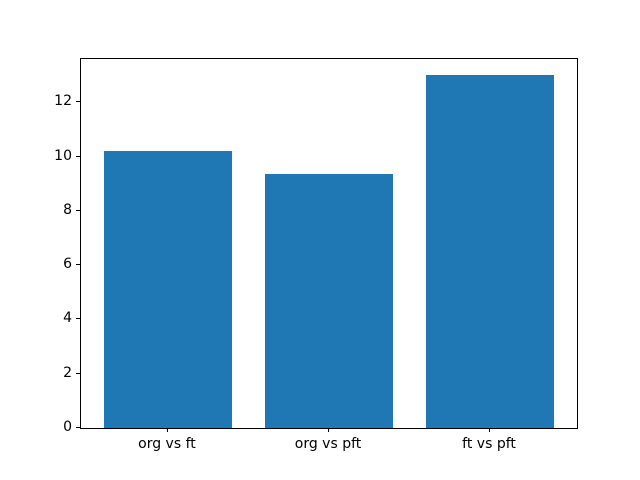  Describe the element at coordinates (67, 264) in the screenshot. I see `y-axis-tick-label: 6` at that location.